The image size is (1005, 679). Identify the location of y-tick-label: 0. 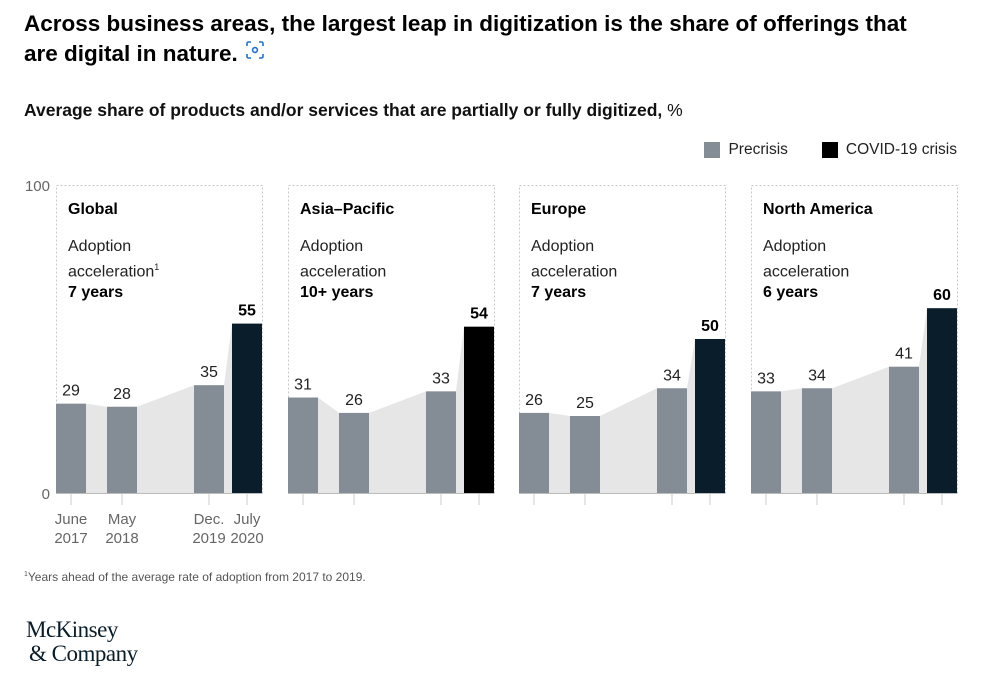
(46, 494).